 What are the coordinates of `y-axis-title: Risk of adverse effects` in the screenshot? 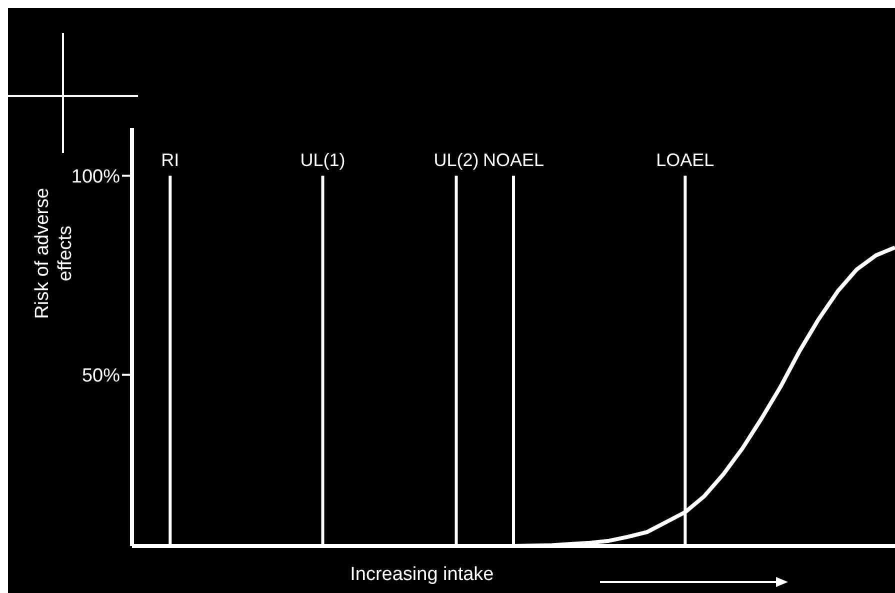 It's located at (54, 253).